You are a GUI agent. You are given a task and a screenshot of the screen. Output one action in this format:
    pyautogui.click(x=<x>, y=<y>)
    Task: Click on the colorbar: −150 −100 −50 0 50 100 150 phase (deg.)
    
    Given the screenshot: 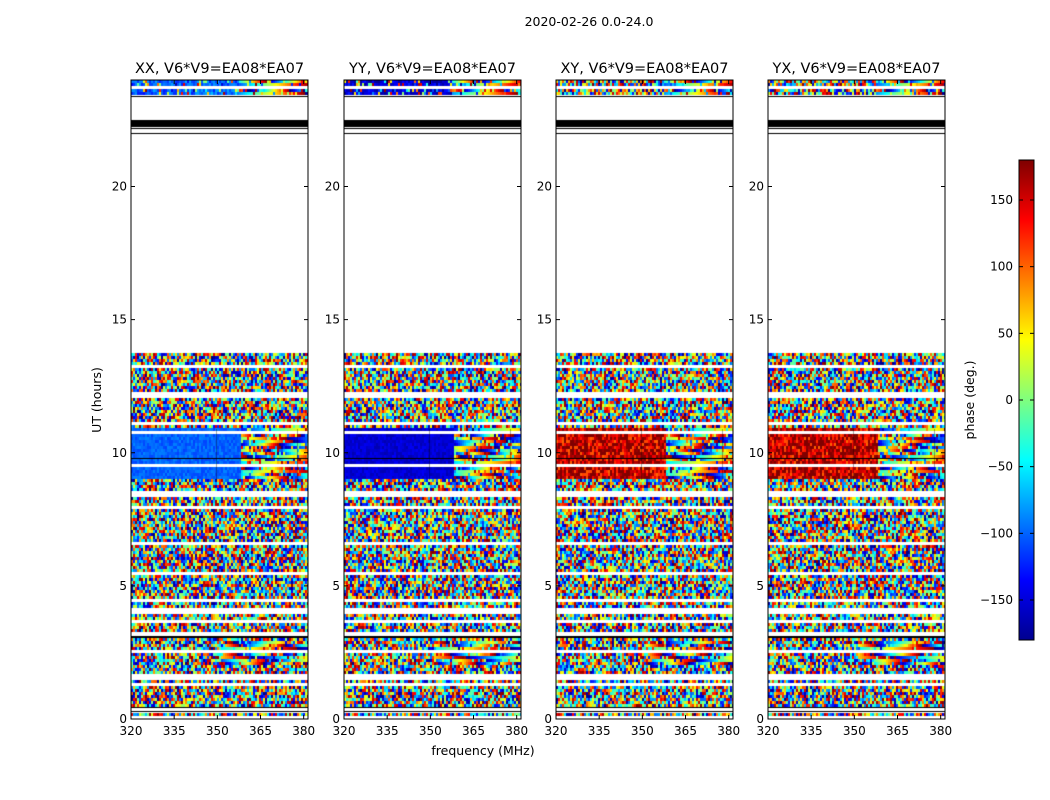 What is the action you would take?
    pyautogui.click(x=998, y=400)
    